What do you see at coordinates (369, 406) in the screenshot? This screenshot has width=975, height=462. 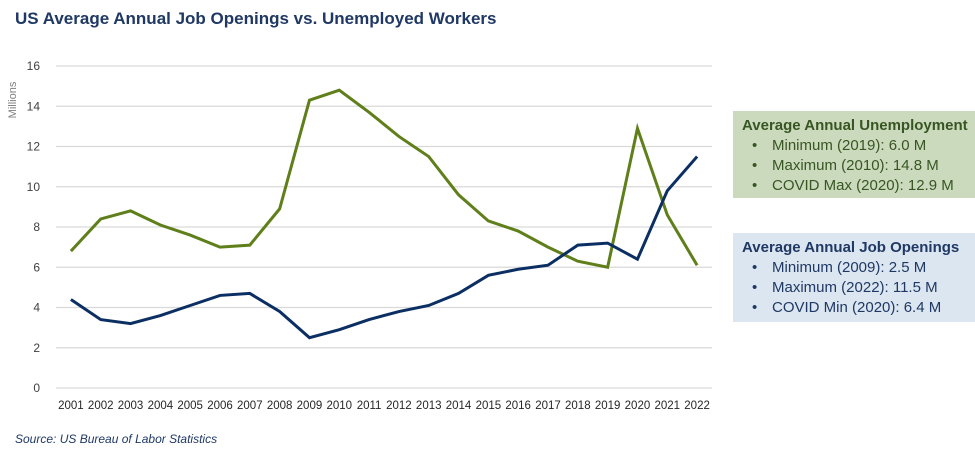 I see `x-tick-label: 2011` at bounding box center [369, 406].